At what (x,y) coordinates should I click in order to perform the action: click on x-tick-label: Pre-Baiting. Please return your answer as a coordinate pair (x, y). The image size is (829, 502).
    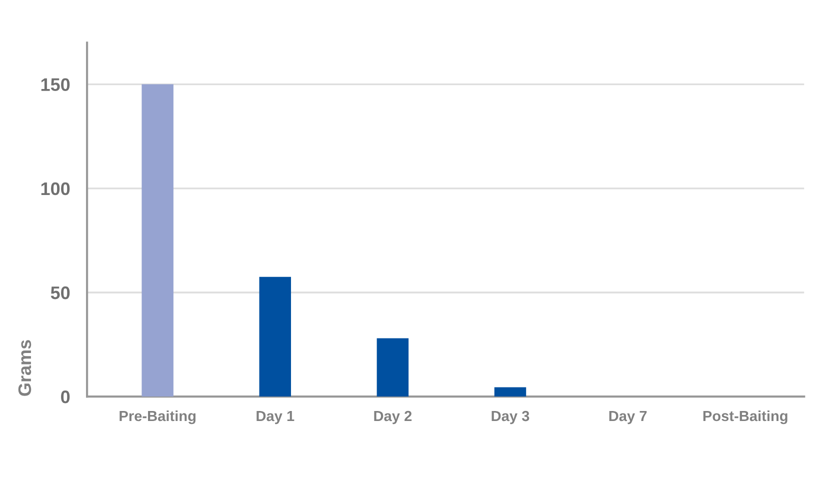
    Looking at the image, I should click on (158, 417).